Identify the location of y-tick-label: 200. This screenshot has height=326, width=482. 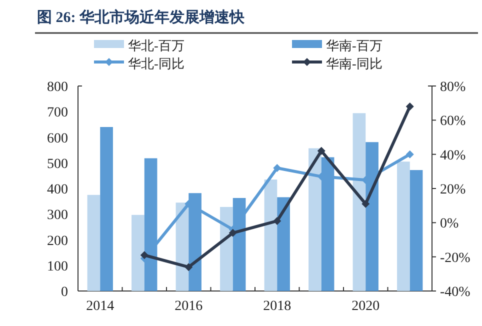
(57, 241).